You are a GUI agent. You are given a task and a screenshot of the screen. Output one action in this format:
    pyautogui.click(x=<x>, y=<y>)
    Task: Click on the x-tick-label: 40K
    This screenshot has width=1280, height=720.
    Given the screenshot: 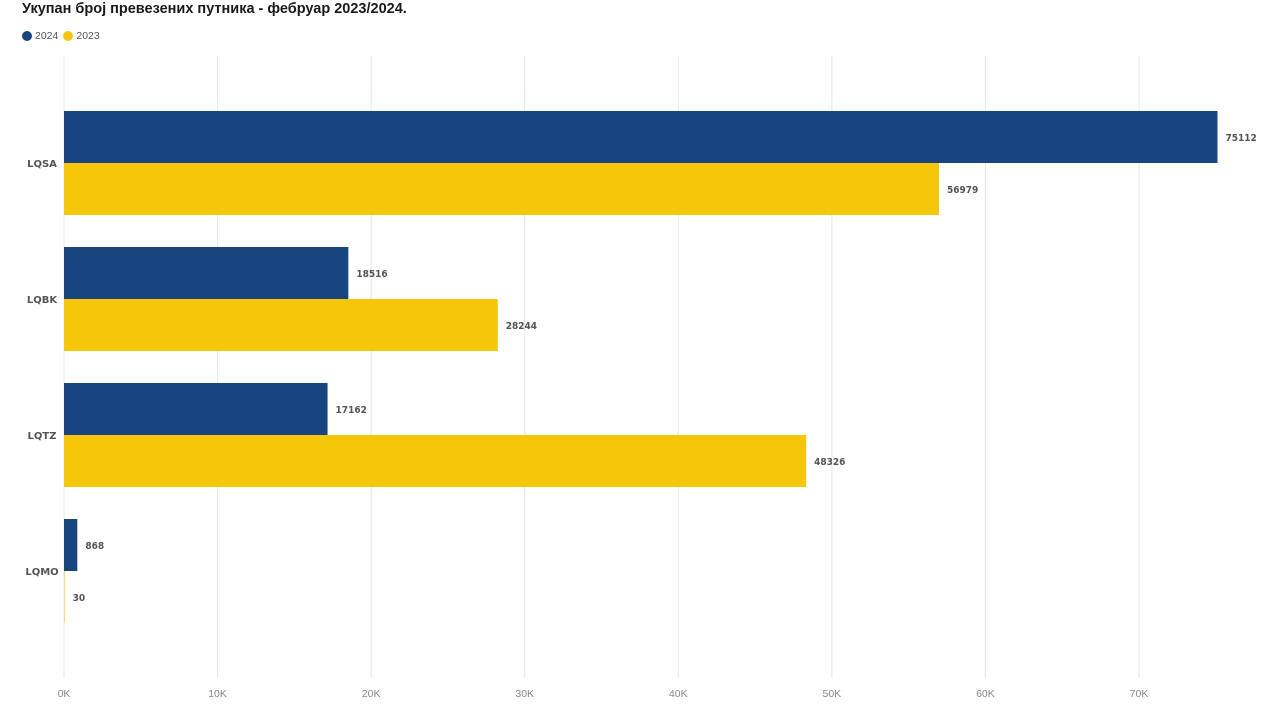 What is the action you would take?
    pyautogui.click(x=678, y=694)
    